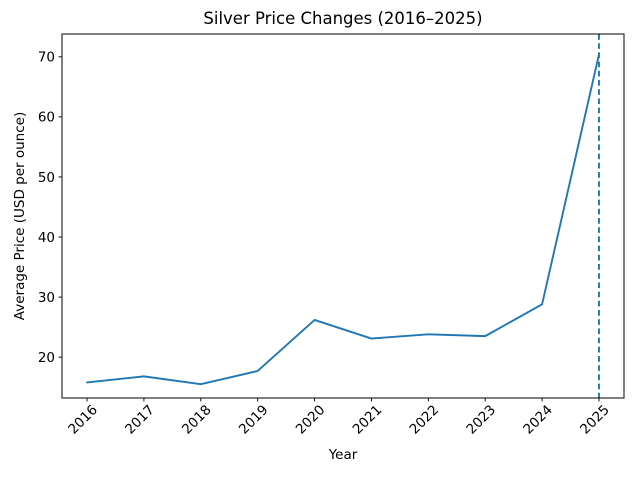  Describe the element at coordinates (46, 298) in the screenshot. I see `y-tick-label: 30` at that location.